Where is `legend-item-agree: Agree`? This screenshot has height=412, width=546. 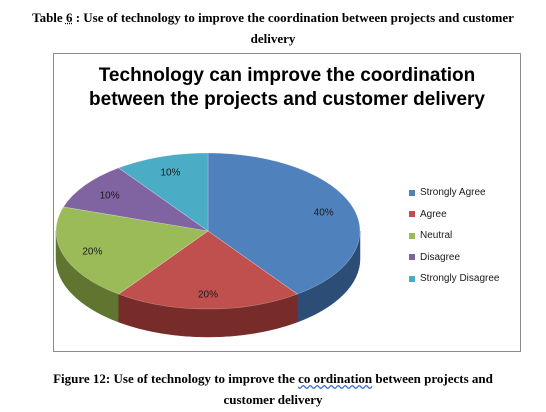 legend-item-agree: Agree is located at coordinates (465, 215).